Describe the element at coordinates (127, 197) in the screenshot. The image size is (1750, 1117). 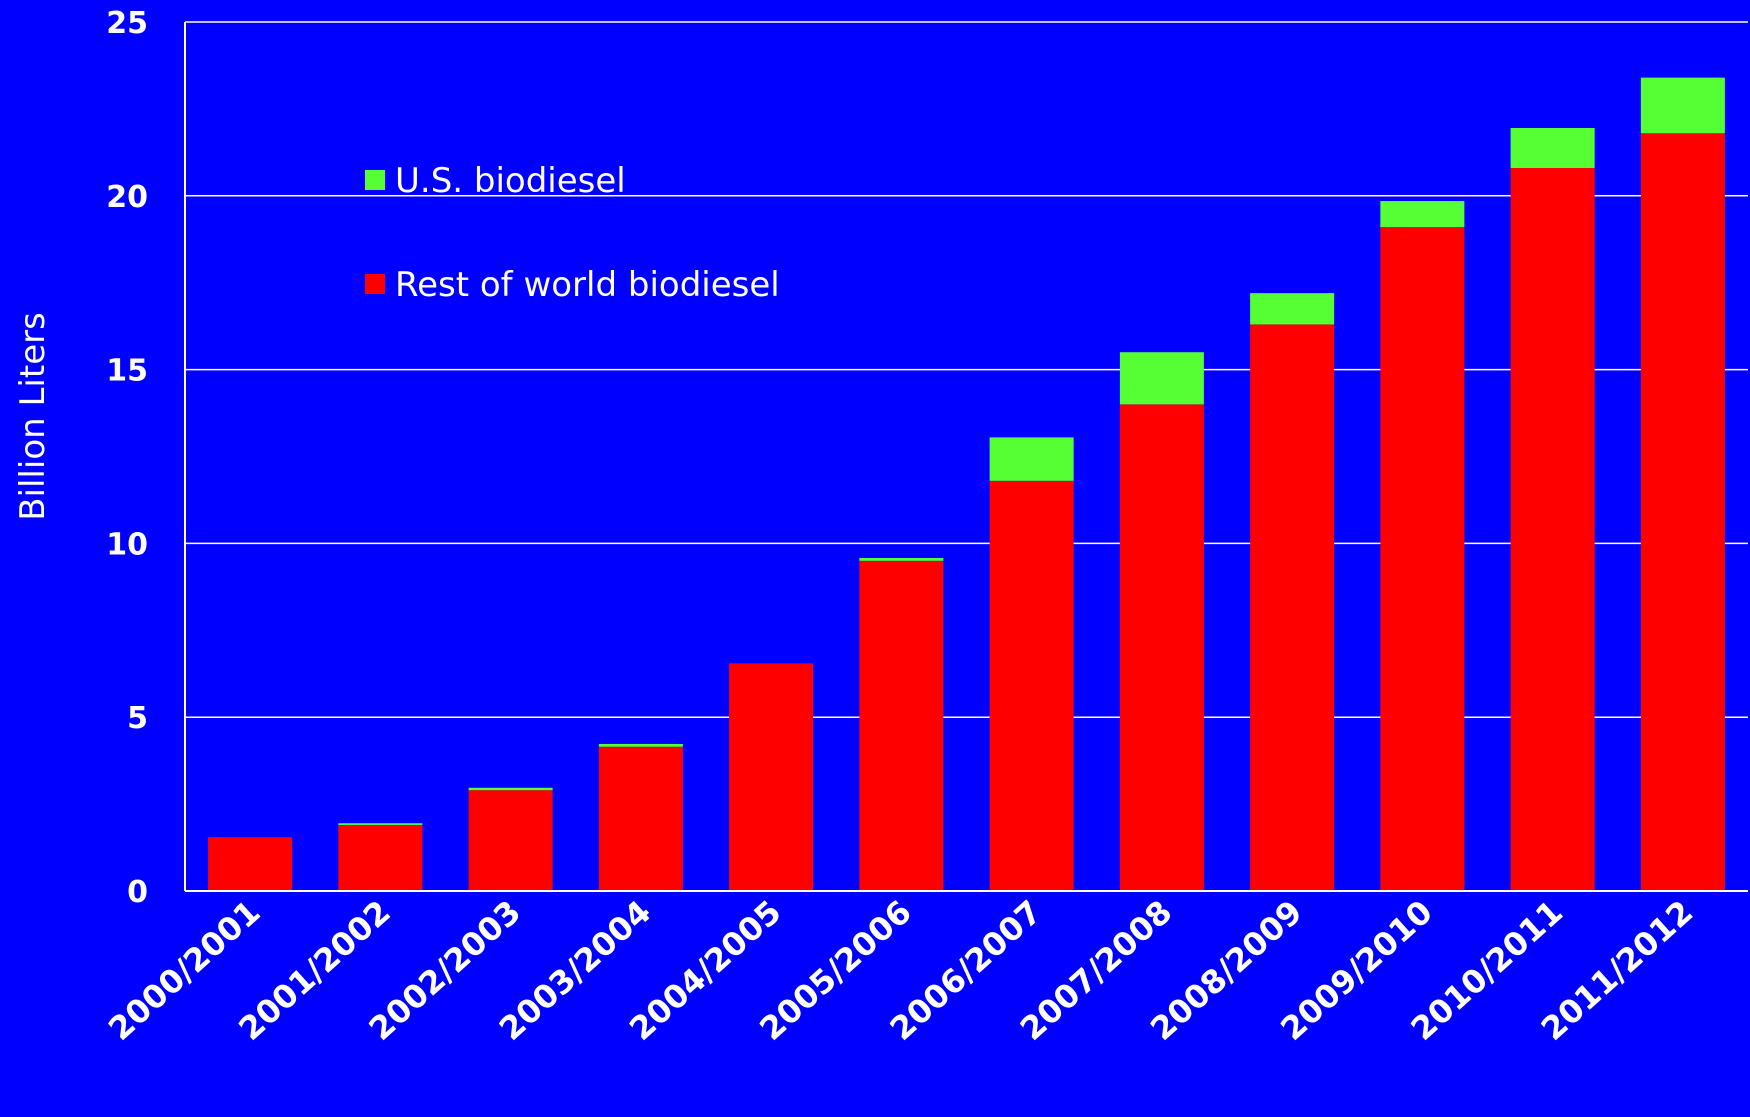
I see `y-tick-label: 20` at that location.